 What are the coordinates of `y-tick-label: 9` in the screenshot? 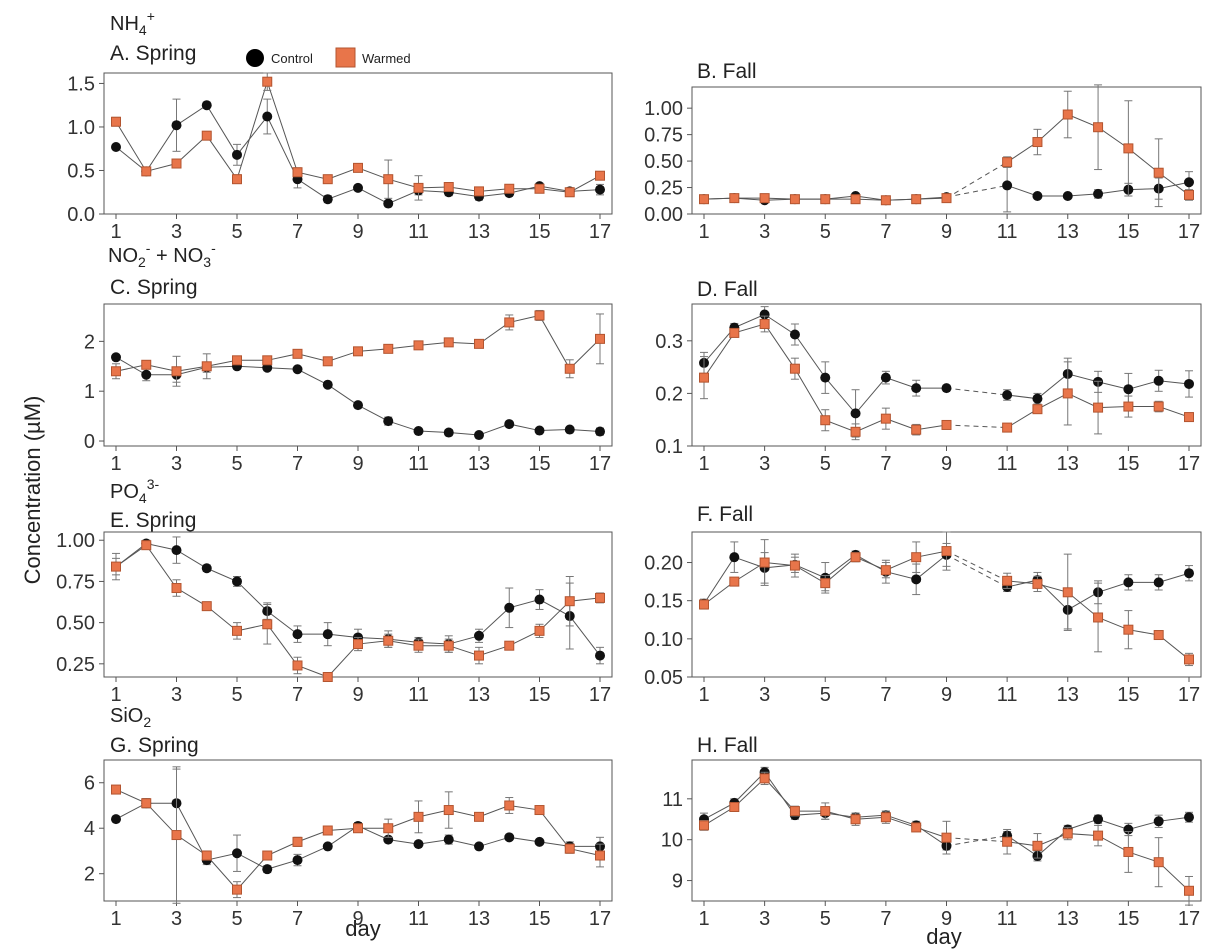 It's located at (677, 882).